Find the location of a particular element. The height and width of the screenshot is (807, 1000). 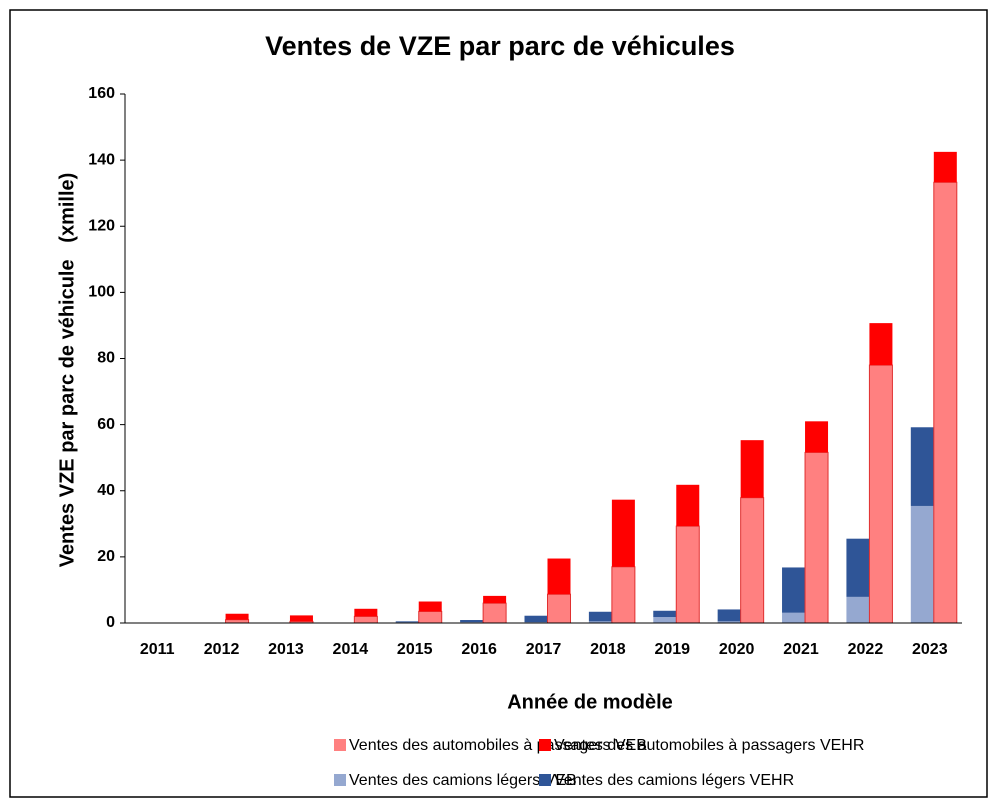

y-tick-label: 40 is located at coordinates (106, 490).